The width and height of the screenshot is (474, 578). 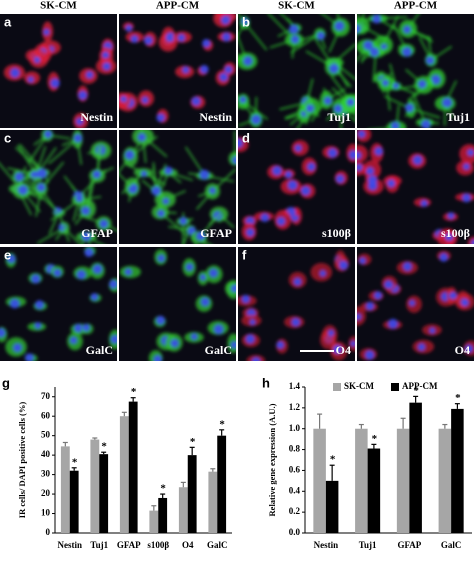 What do you see at coordinates (336, 233) in the screenshot?
I see `stain-label: s100β` at bounding box center [336, 233].